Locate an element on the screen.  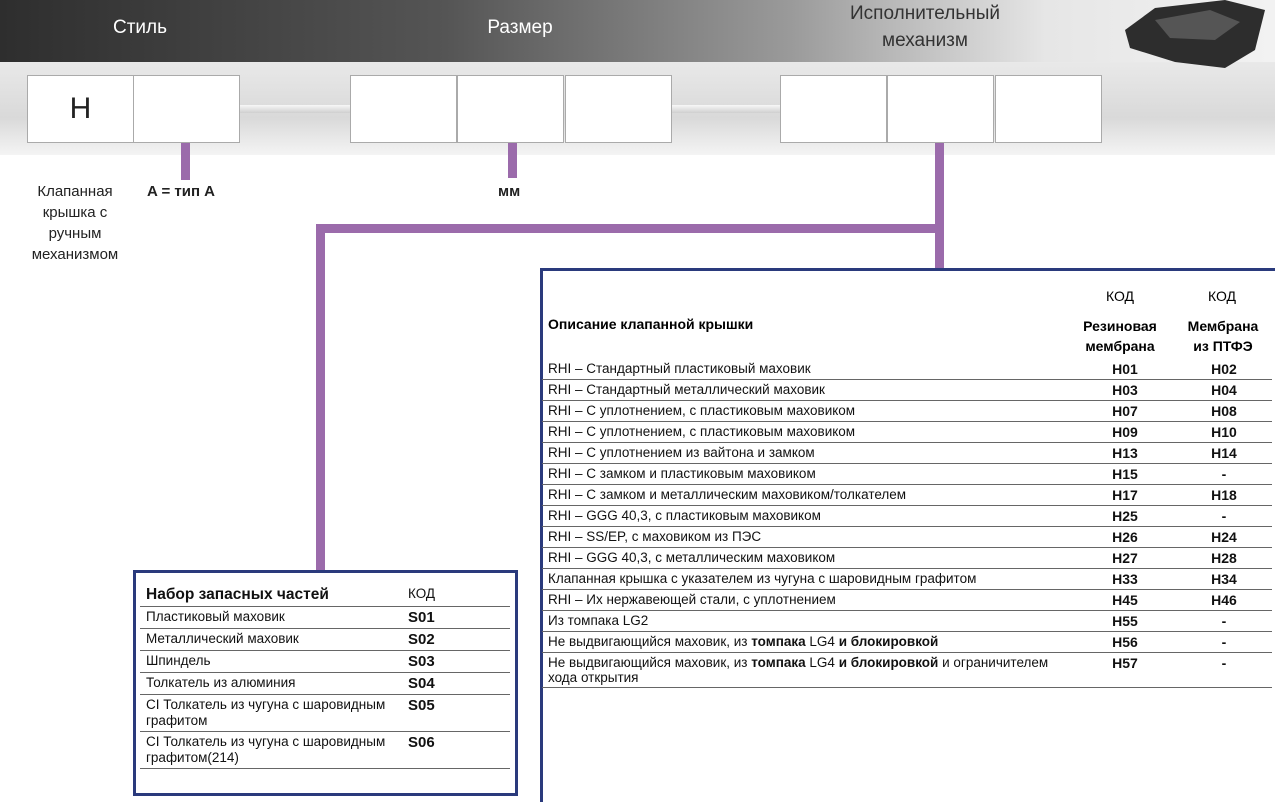
part-name: Толкатель из алюминия is located at coordinates (271, 683).